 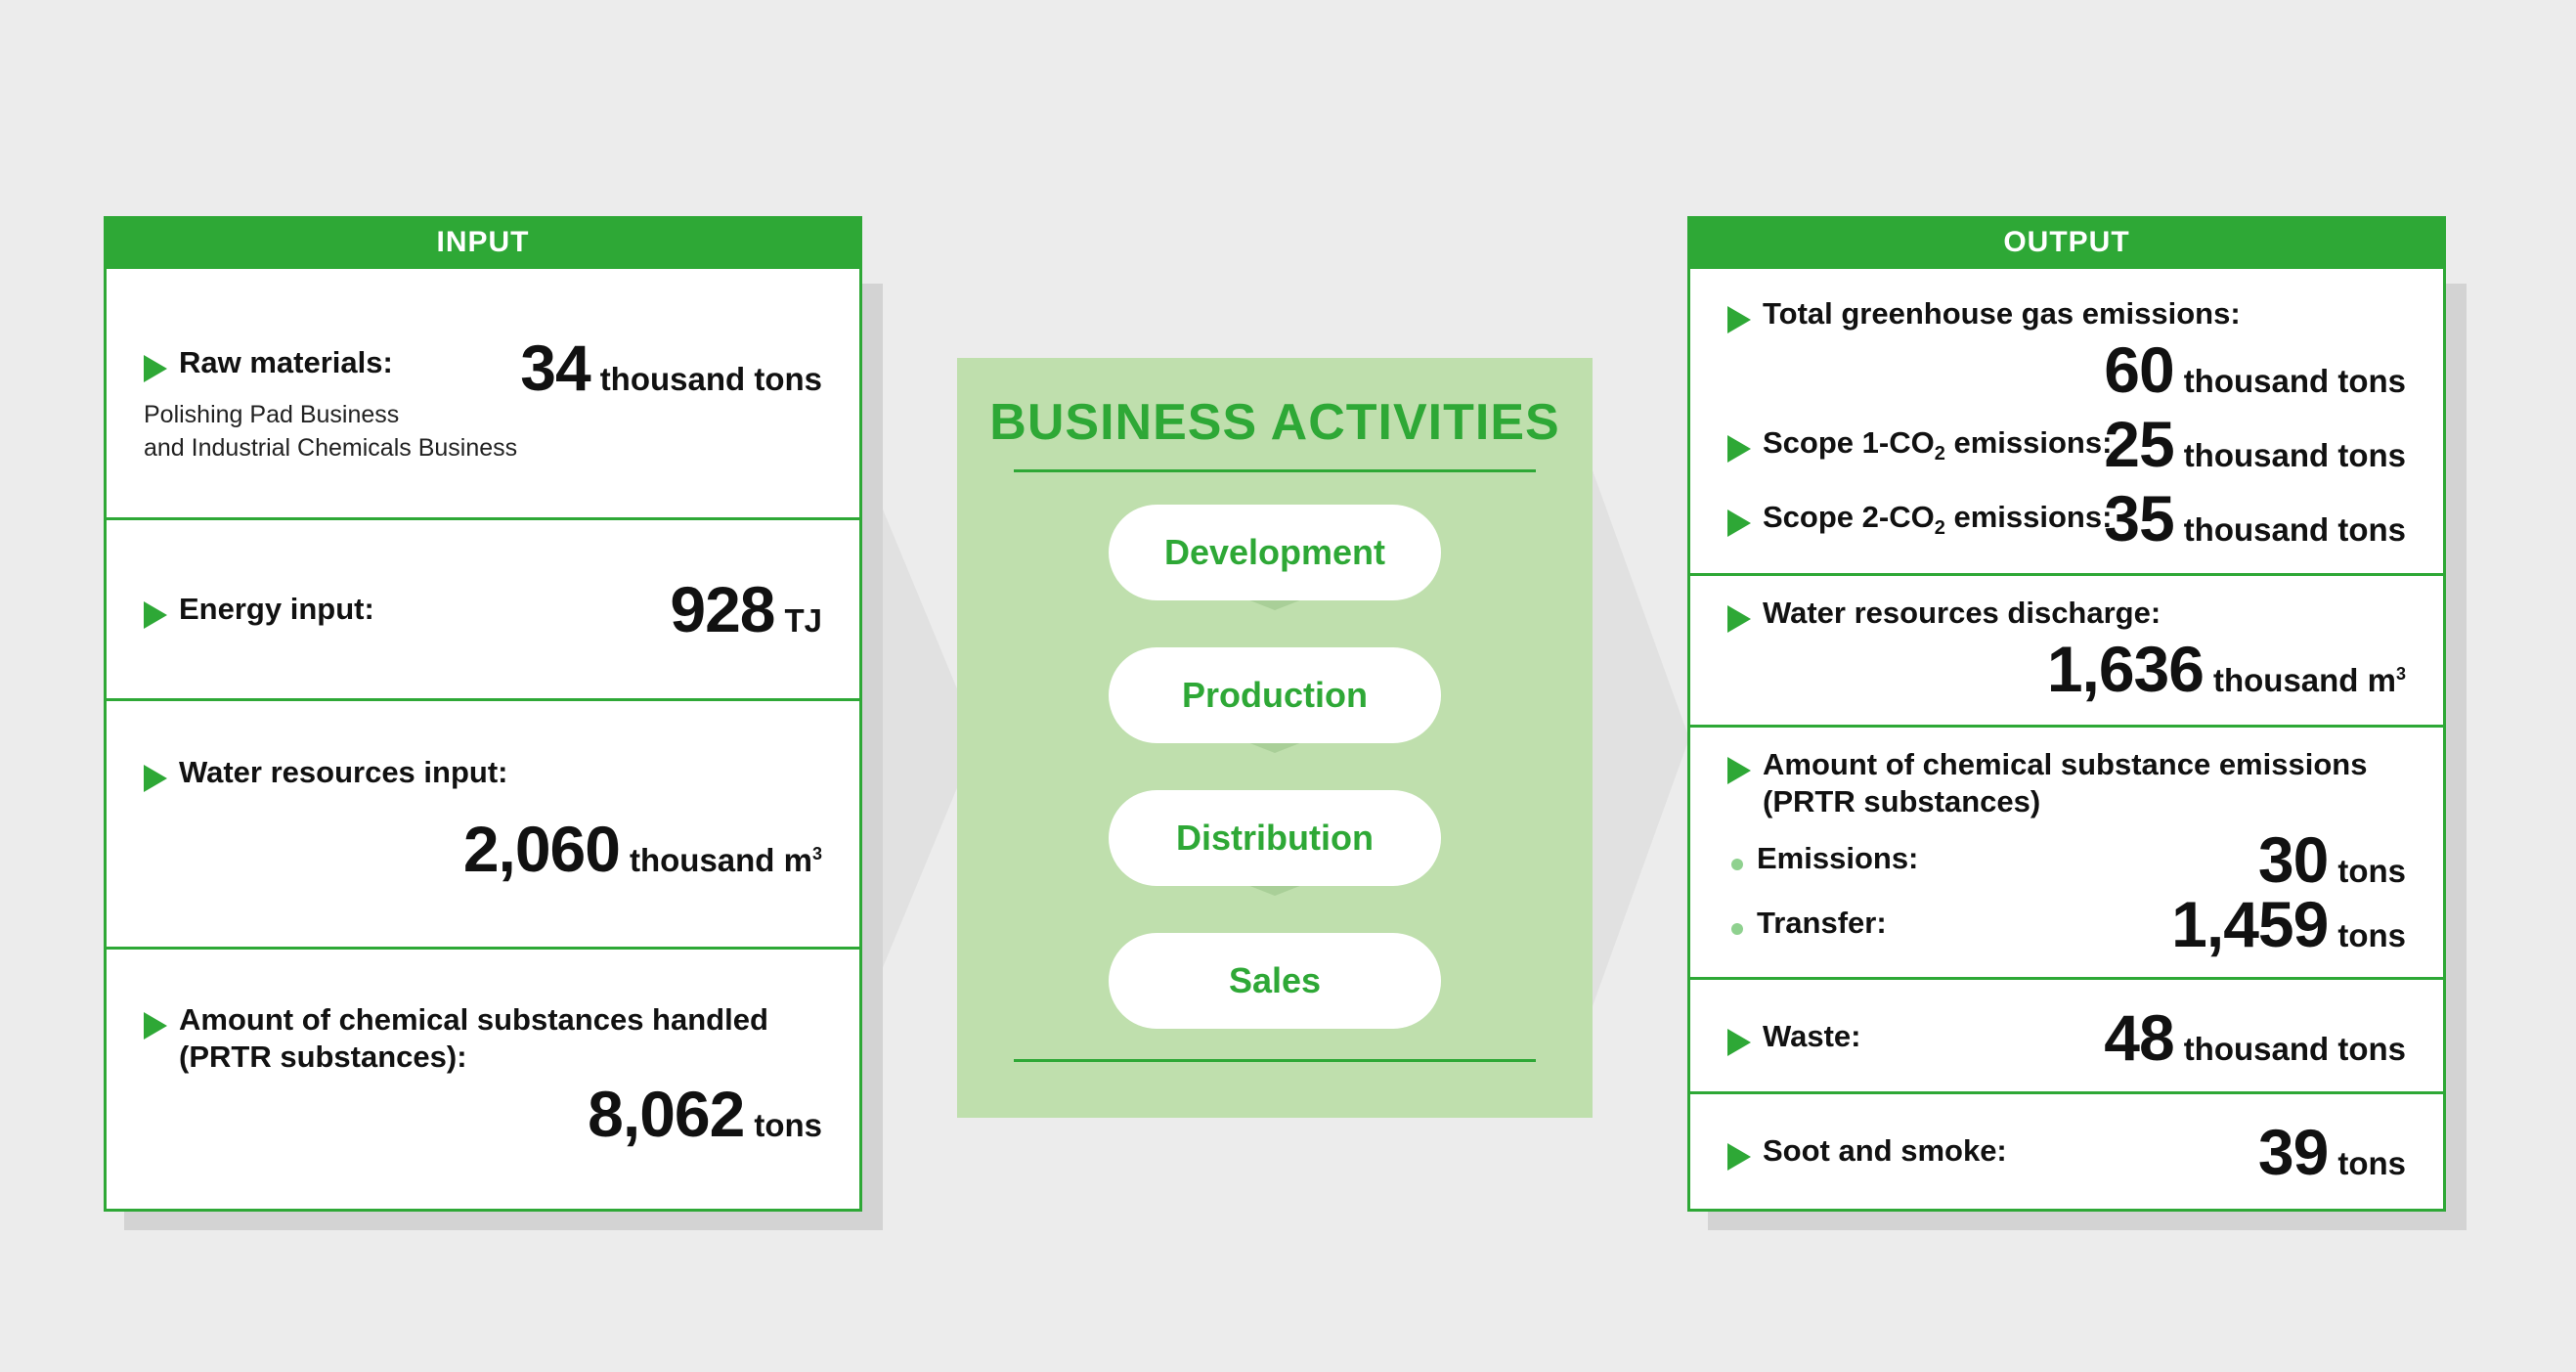 What do you see at coordinates (286, 362) in the screenshot?
I see `raw-materials-label: Raw materials:` at bounding box center [286, 362].